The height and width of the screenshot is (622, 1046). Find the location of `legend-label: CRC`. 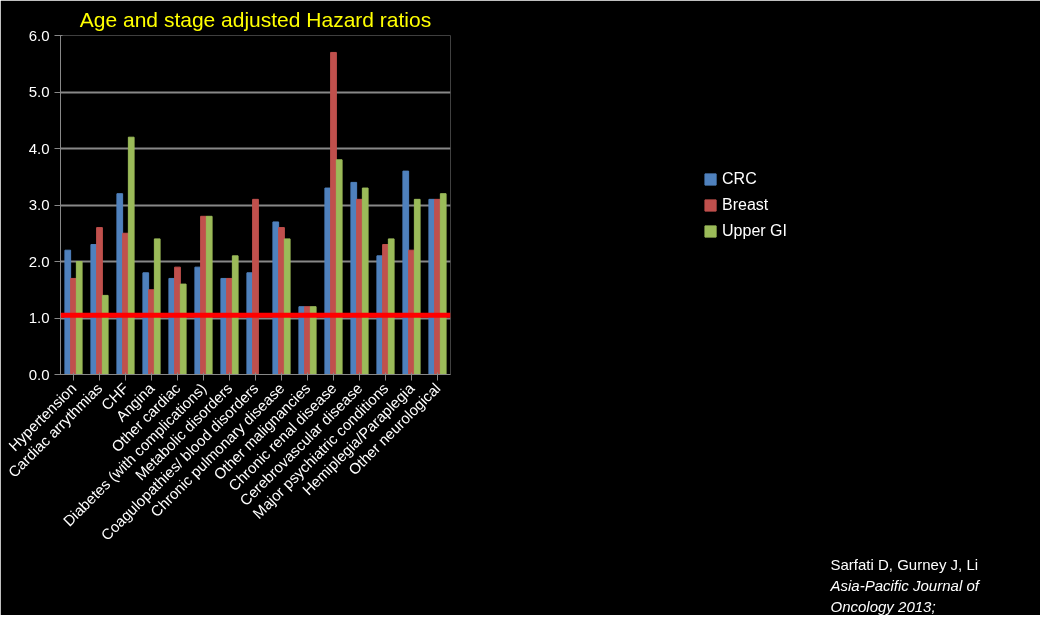

legend-label: CRC is located at coordinates (739, 178).